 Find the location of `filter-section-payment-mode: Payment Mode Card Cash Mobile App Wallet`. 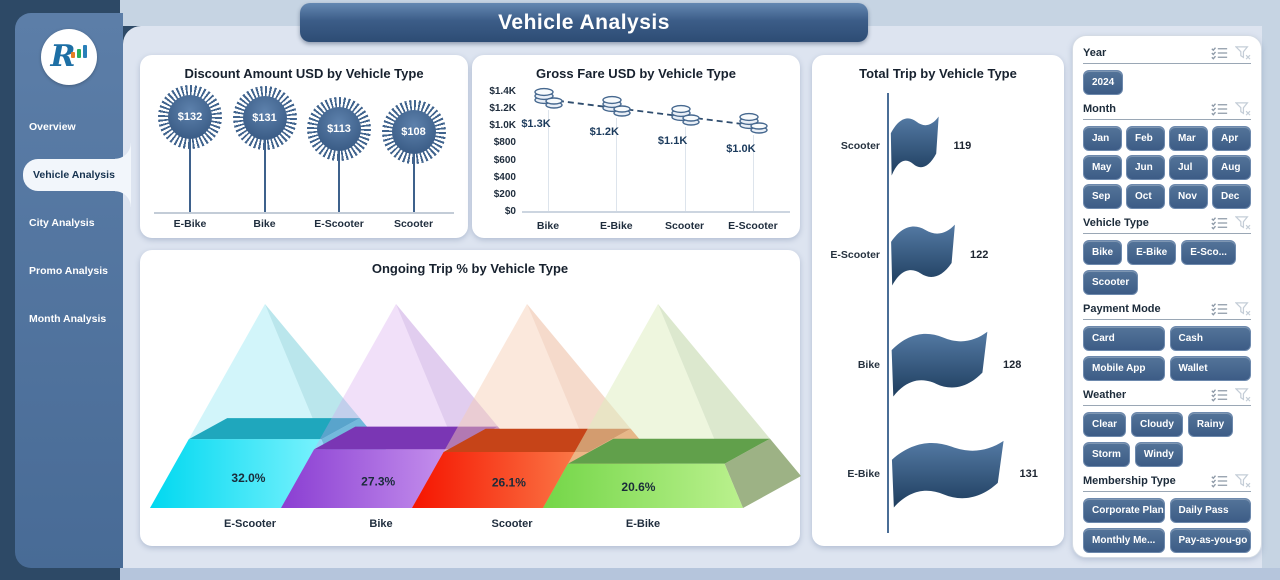

filter-section-payment-mode: Payment Mode Card Cash Mobile App Wallet is located at coordinates (1167, 341).